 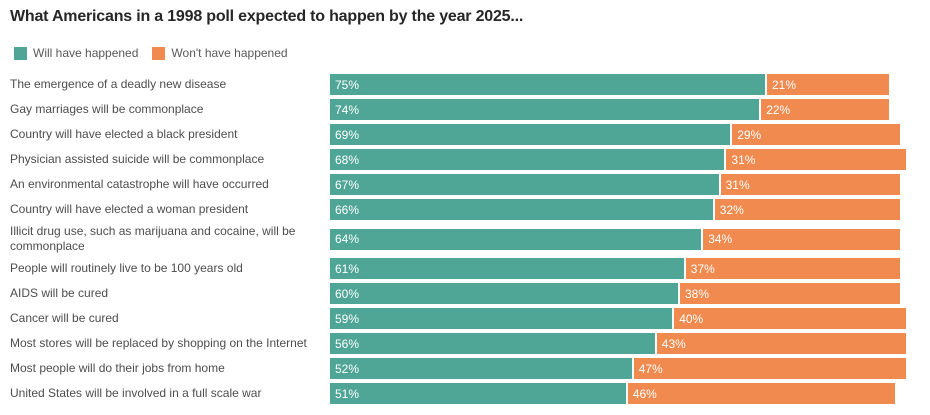 I want to click on bar-value-label: 64%, so click(x=347, y=239).